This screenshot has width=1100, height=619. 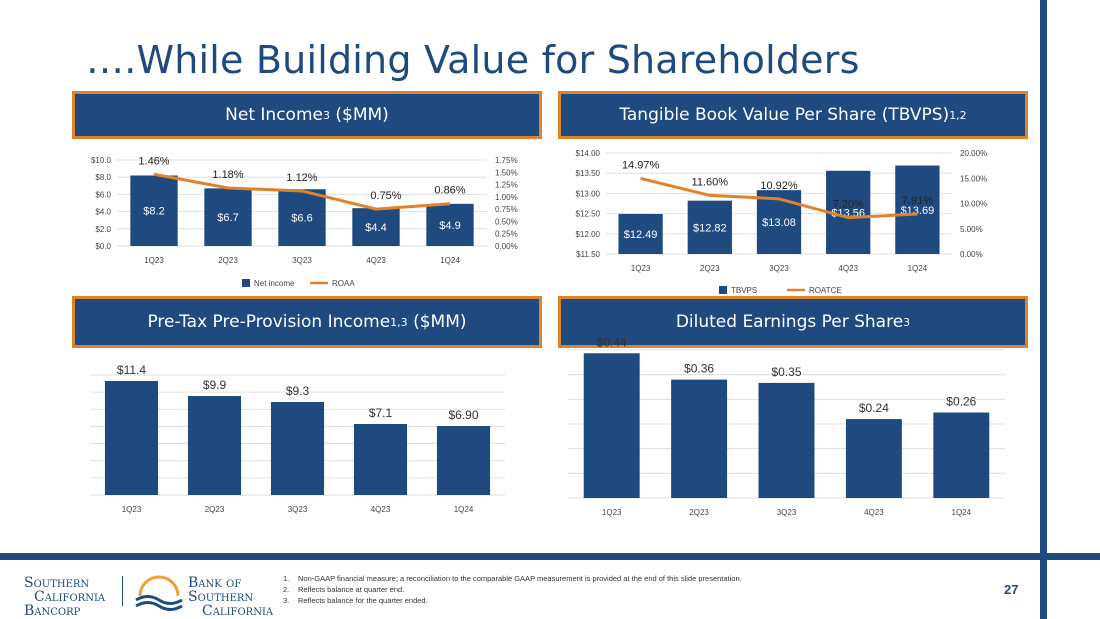 What do you see at coordinates (918, 268) in the screenshot?
I see `tbvps-x-tick-label: 1Q24` at bounding box center [918, 268].